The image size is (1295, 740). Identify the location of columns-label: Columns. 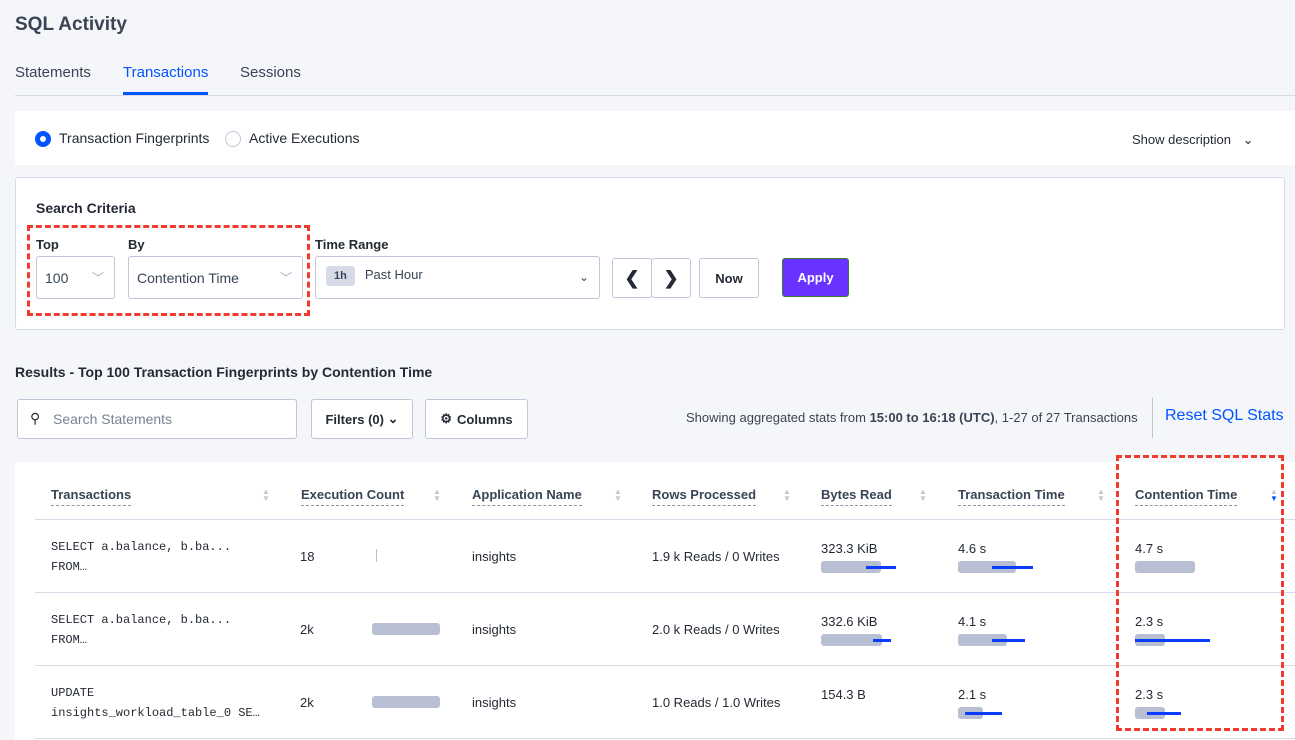
(485, 419).